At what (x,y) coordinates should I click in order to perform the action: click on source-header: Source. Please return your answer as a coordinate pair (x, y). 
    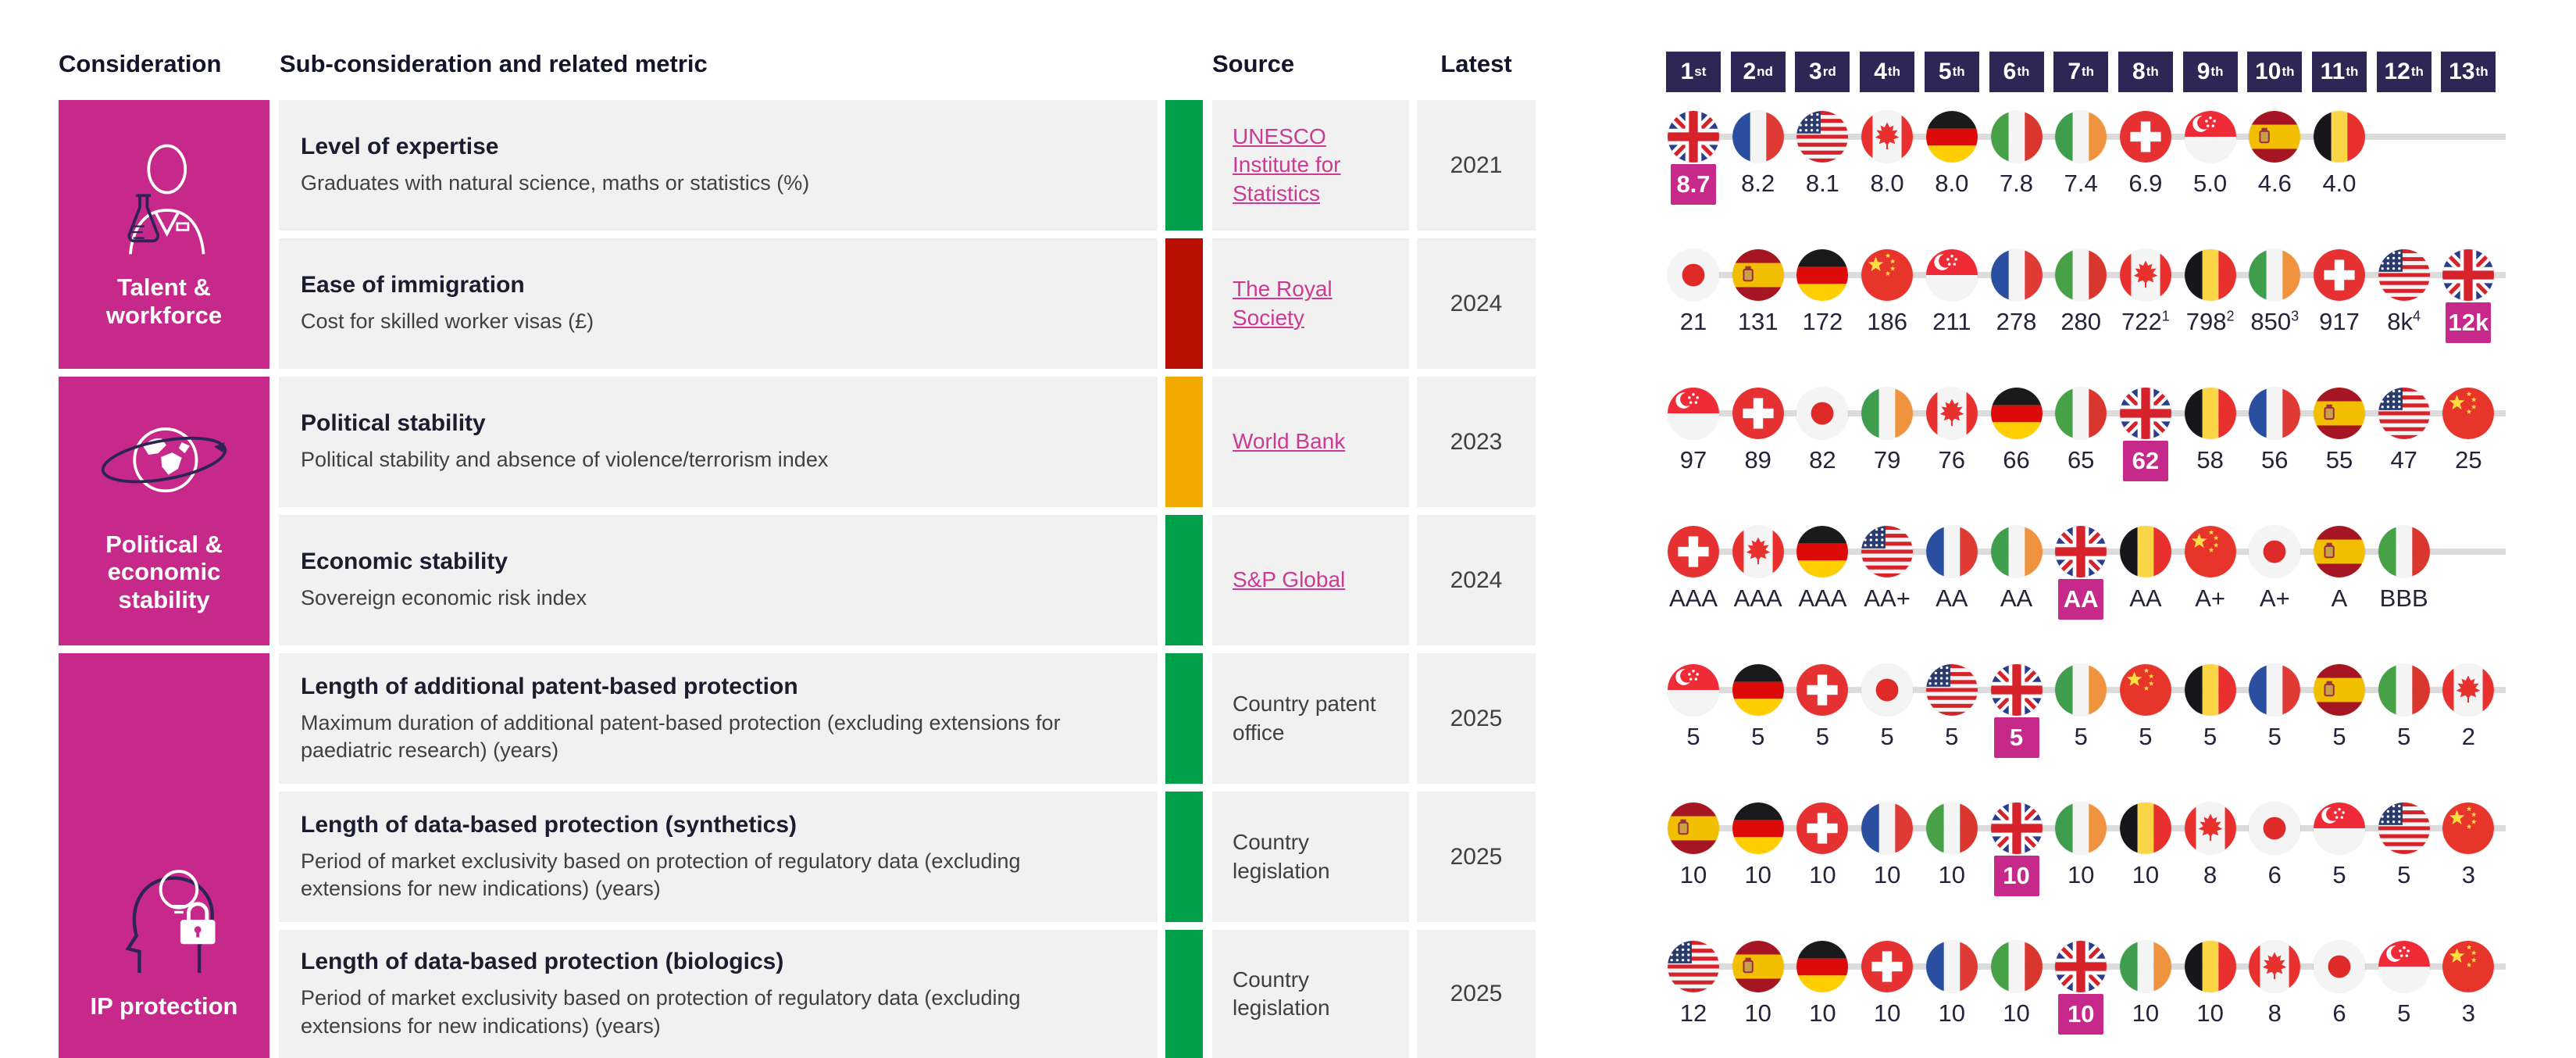
    Looking at the image, I should click on (1253, 64).